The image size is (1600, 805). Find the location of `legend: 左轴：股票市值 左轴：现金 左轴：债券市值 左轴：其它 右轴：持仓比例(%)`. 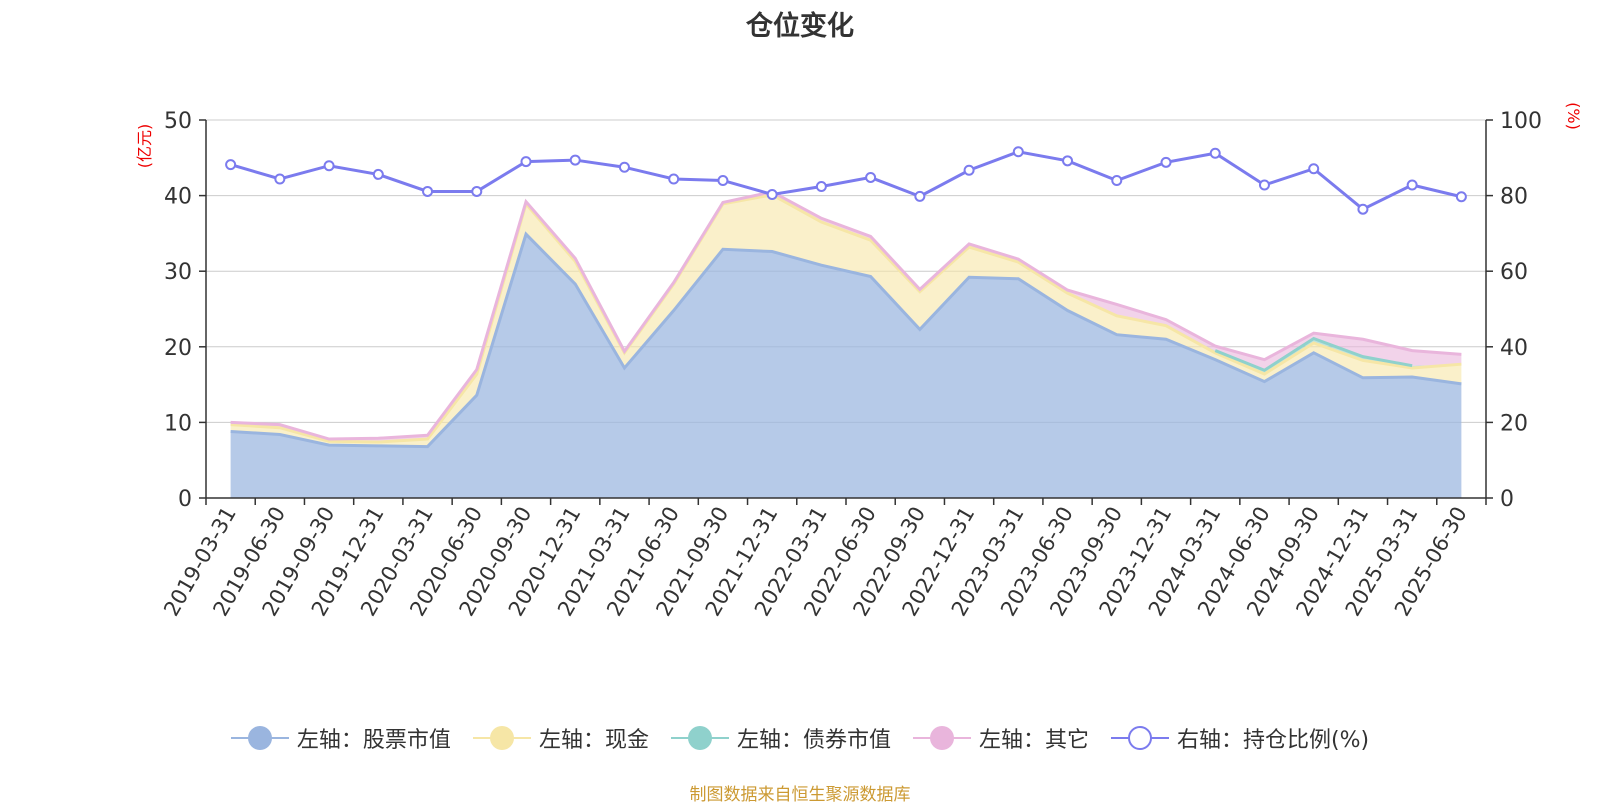

legend: 左轴：股票市值 左轴：现金 左轴：债券市值 左轴：其它 右轴：持仓比例(%) is located at coordinates (800, 738).